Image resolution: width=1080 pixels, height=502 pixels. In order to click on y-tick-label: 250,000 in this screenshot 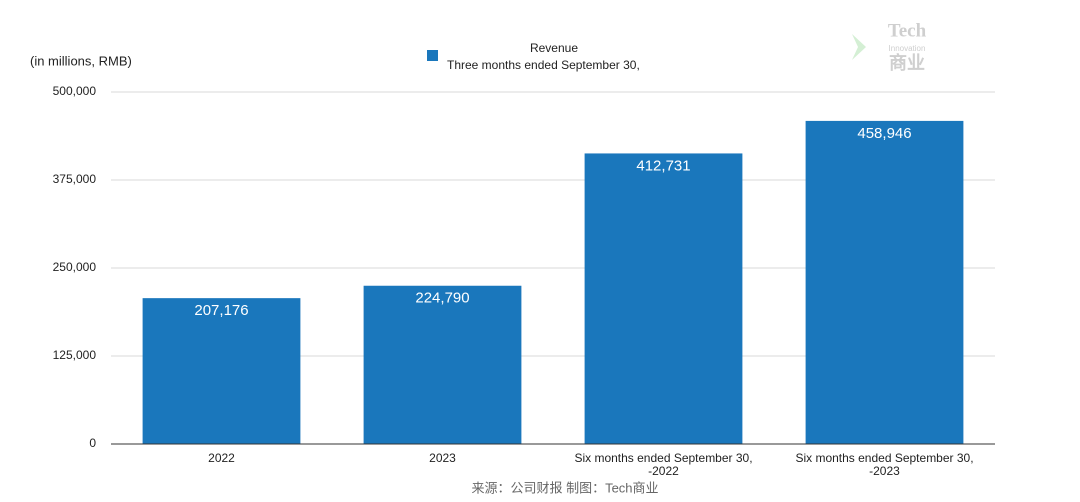, I will do `click(75, 267)`.